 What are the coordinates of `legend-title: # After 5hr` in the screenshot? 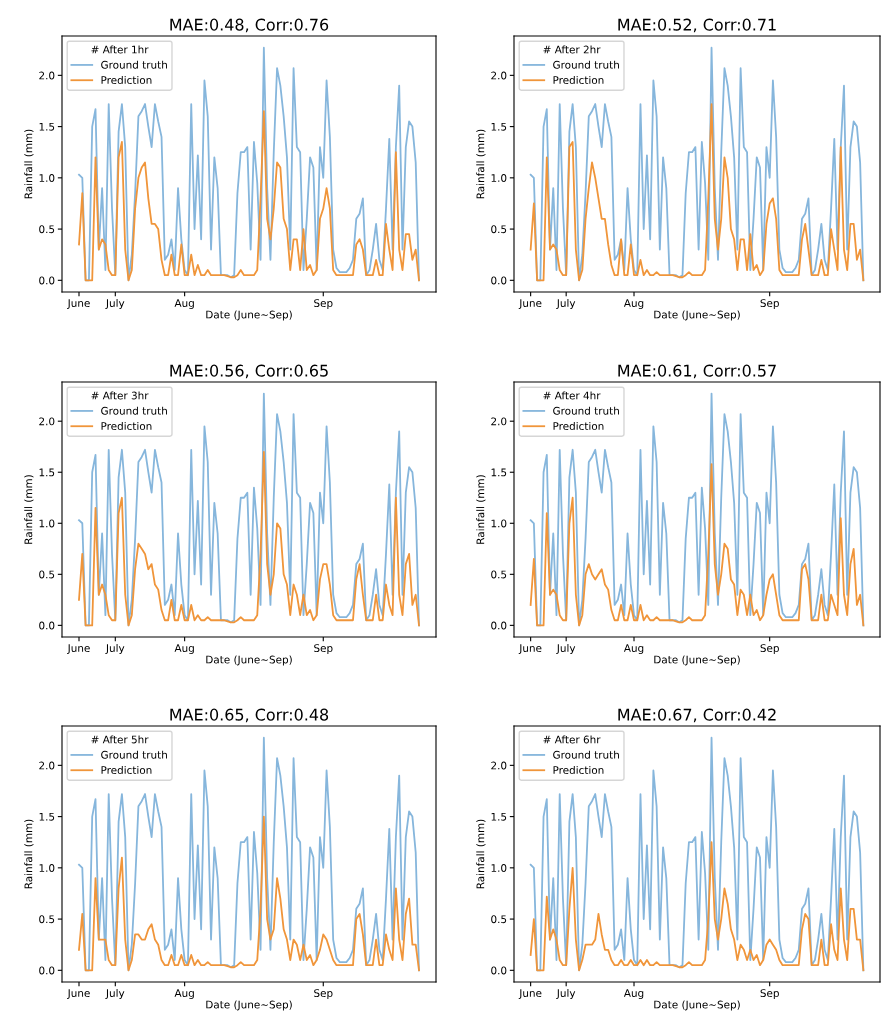 It's located at (120, 739).